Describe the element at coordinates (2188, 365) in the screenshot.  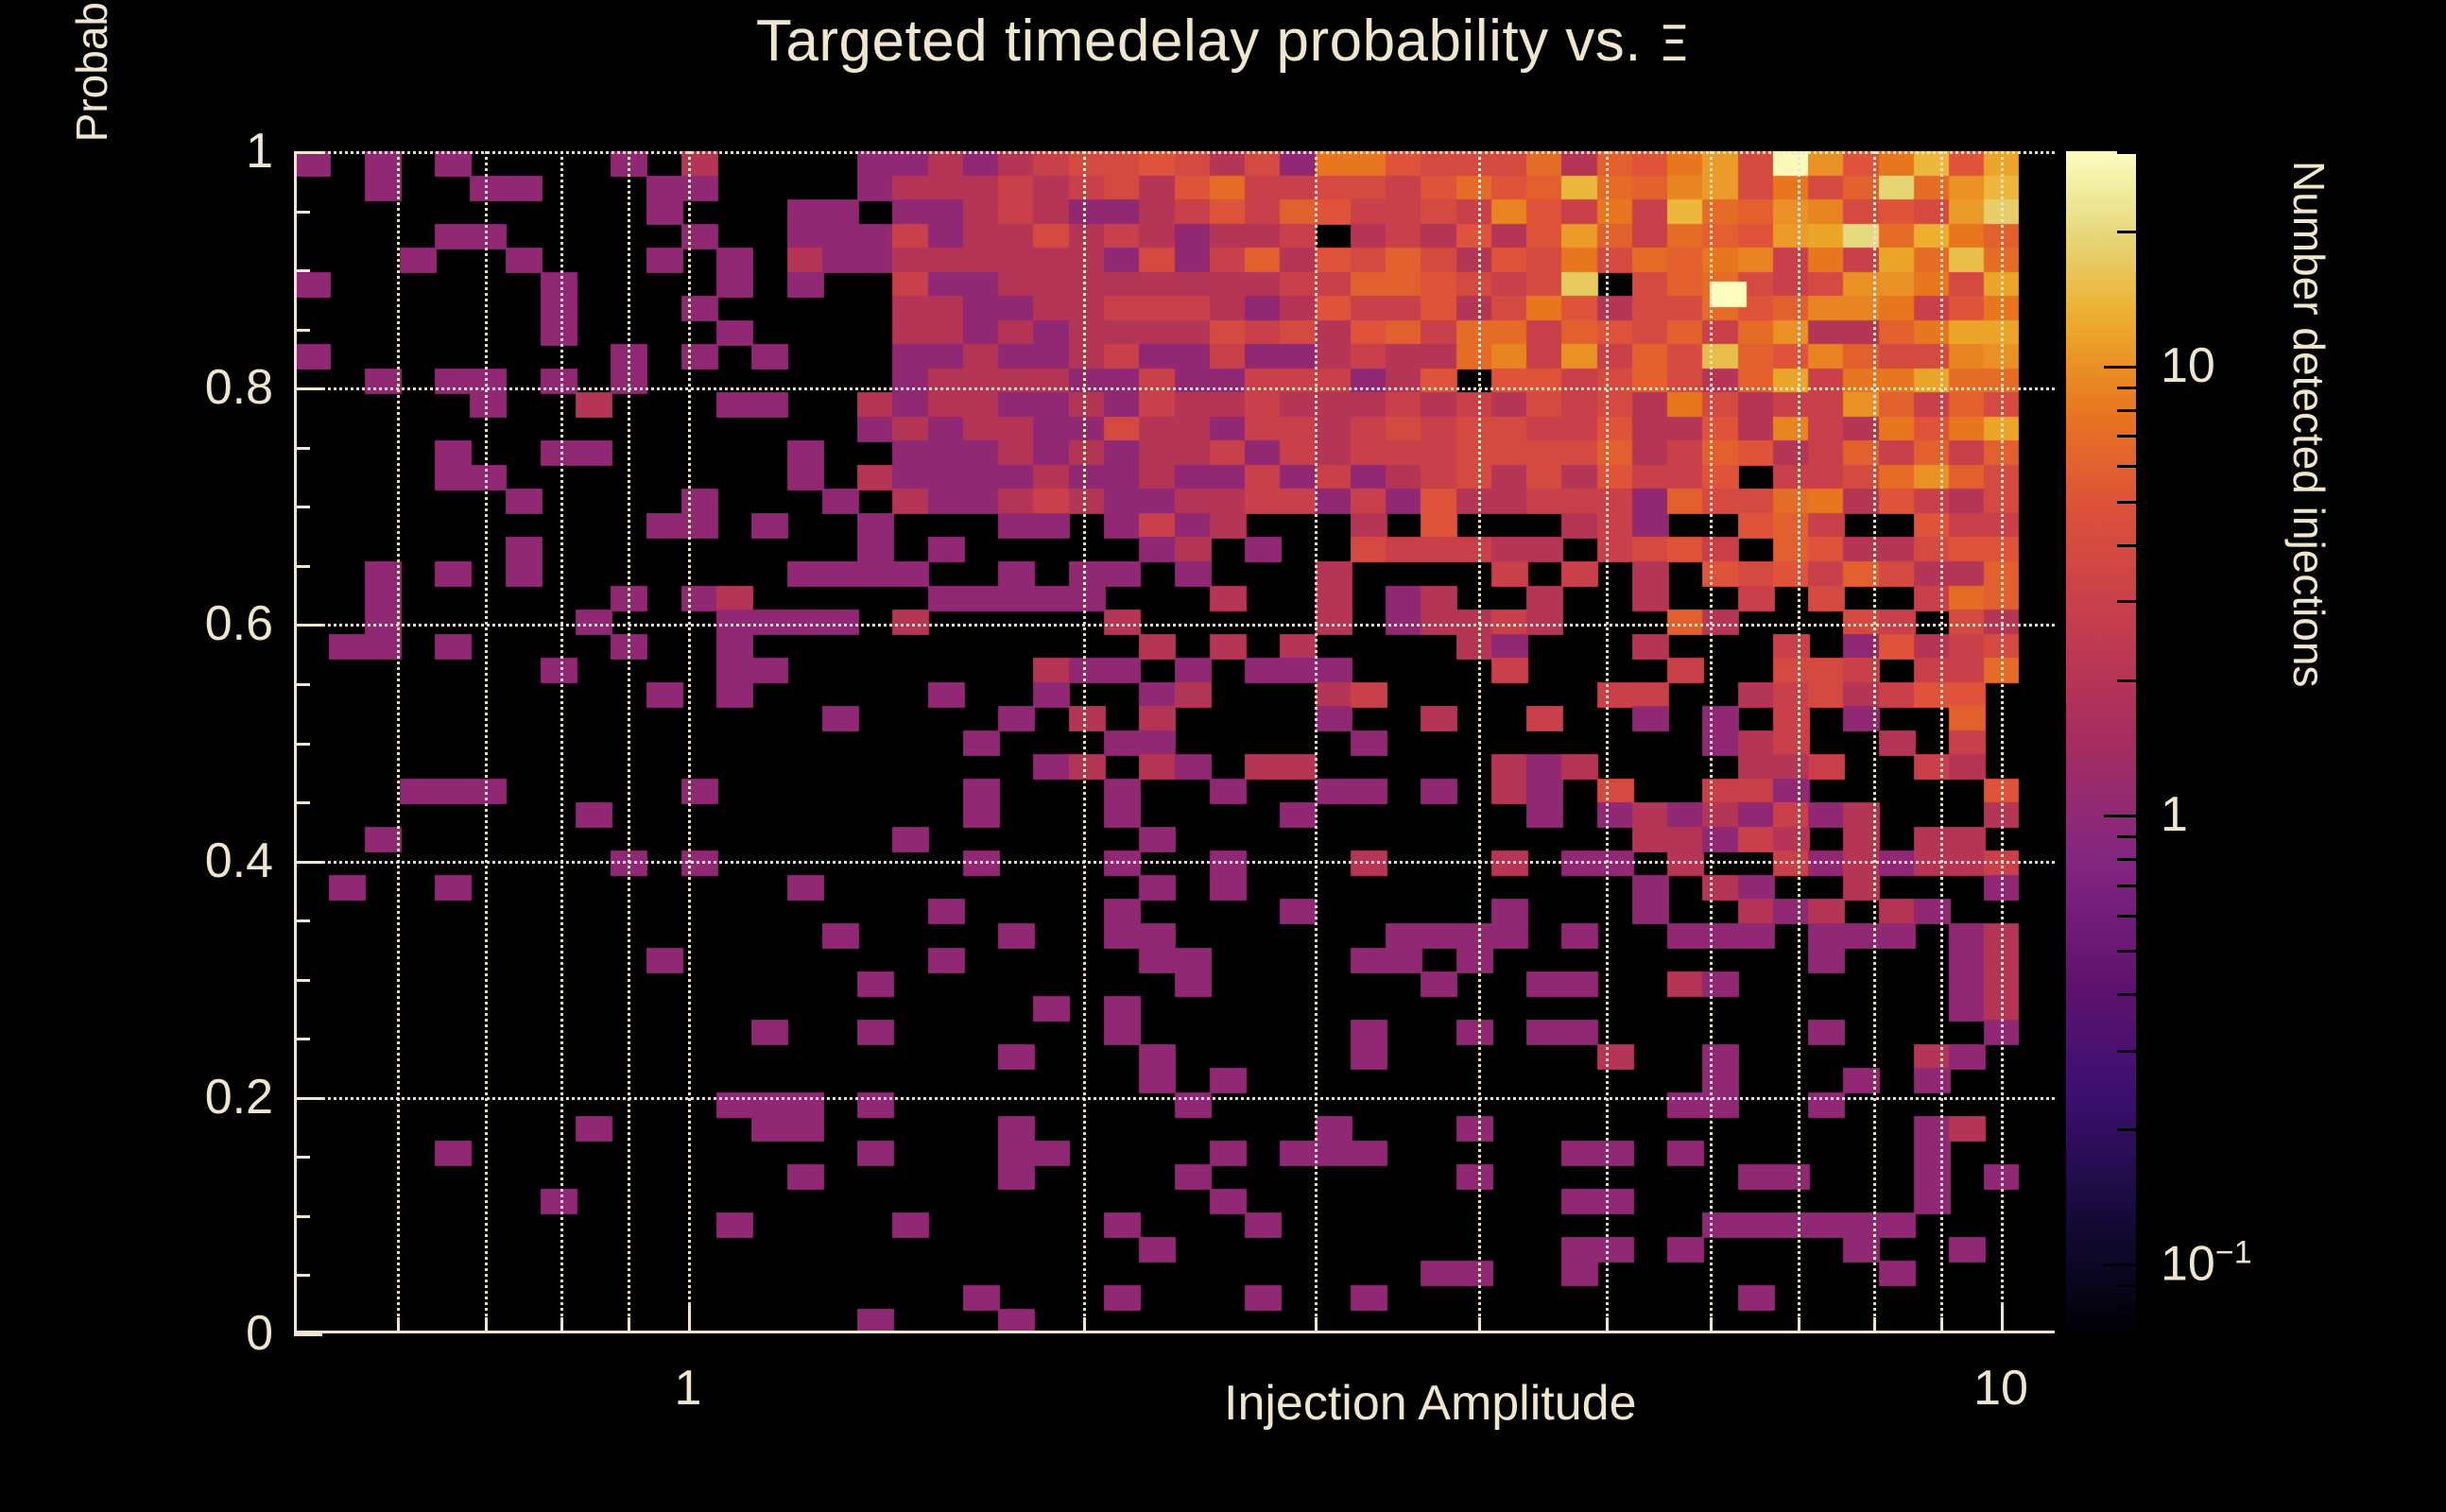
I see `colorbar-tick-label: 10` at that location.